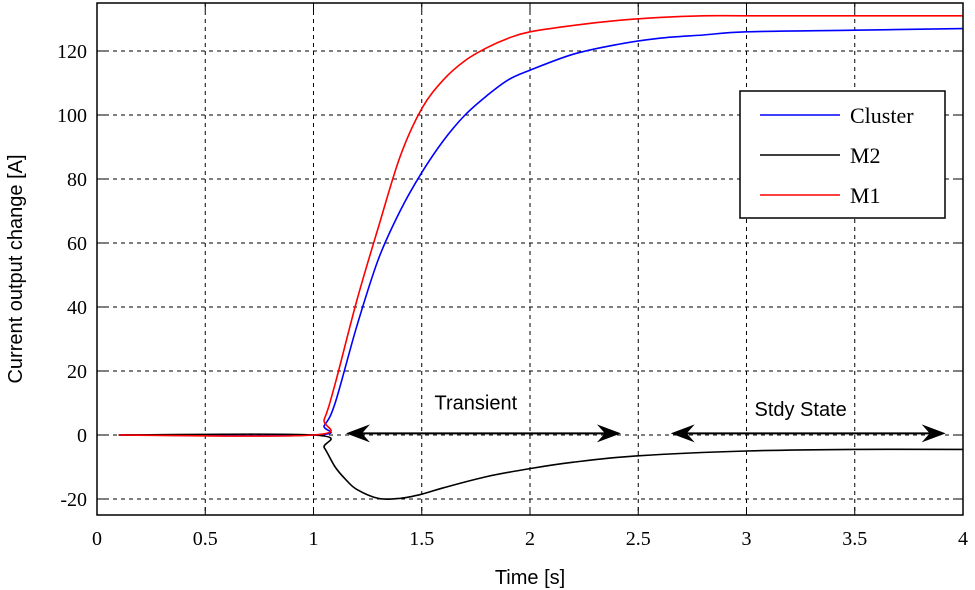  What do you see at coordinates (16, 268) in the screenshot?
I see `y-axis-label: Current output change [A]` at bounding box center [16, 268].